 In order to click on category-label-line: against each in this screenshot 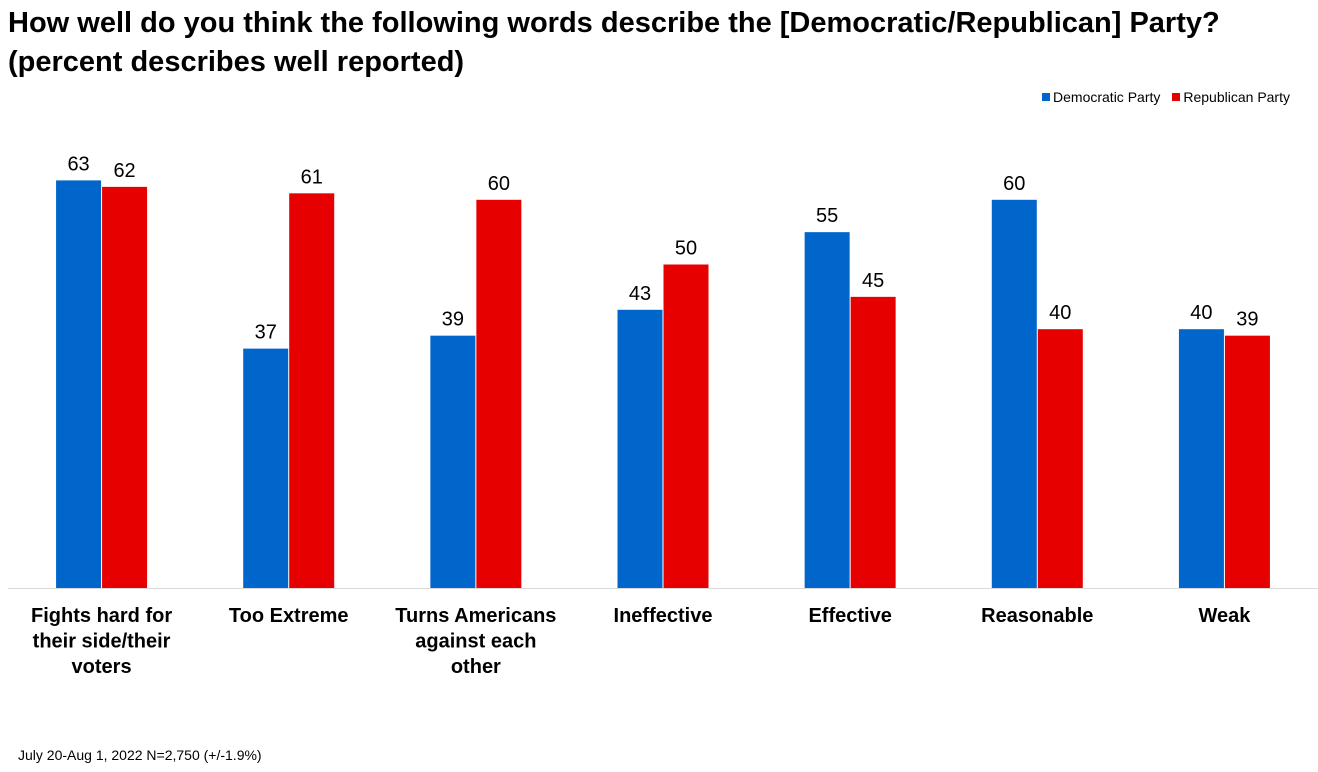, I will do `click(475, 642)`.